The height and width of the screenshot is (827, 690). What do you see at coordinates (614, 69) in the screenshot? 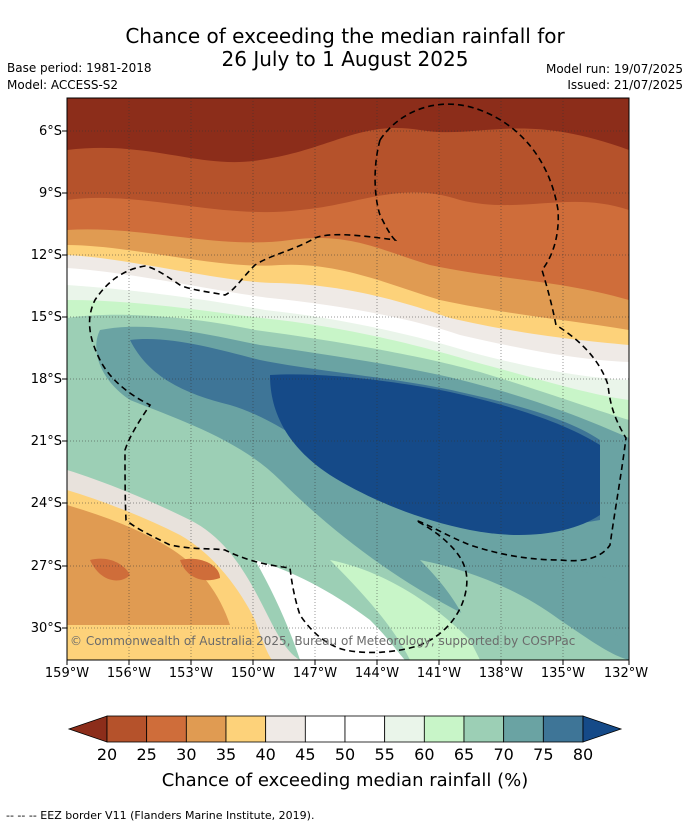
I see `model-run: Model run: 19/07/2025` at bounding box center [614, 69].